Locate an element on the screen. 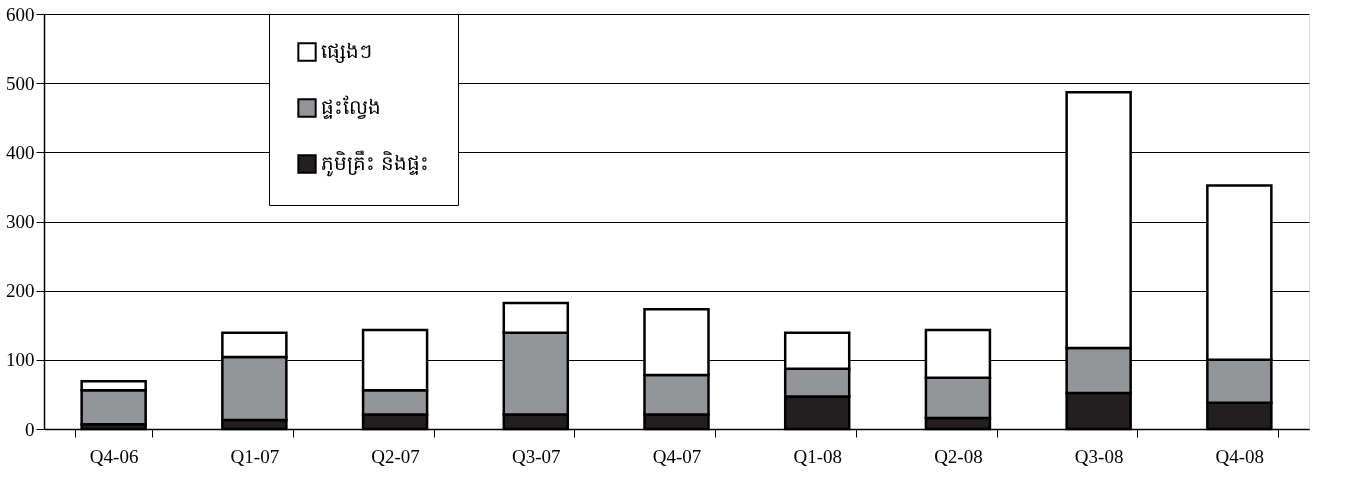  legend-label: ភូមិគ្រឹះ និងផ្ទះ is located at coordinates (375, 163).